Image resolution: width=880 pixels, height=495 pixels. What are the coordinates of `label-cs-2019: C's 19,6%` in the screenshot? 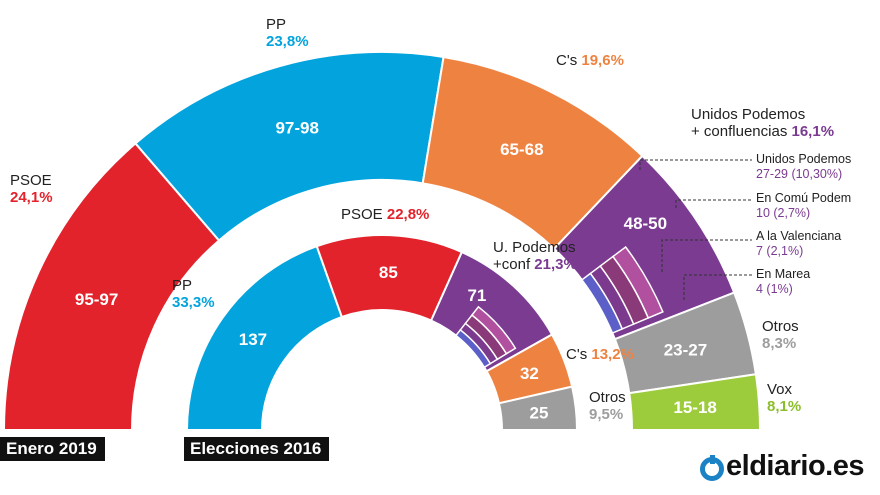 It's located at (590, 60).